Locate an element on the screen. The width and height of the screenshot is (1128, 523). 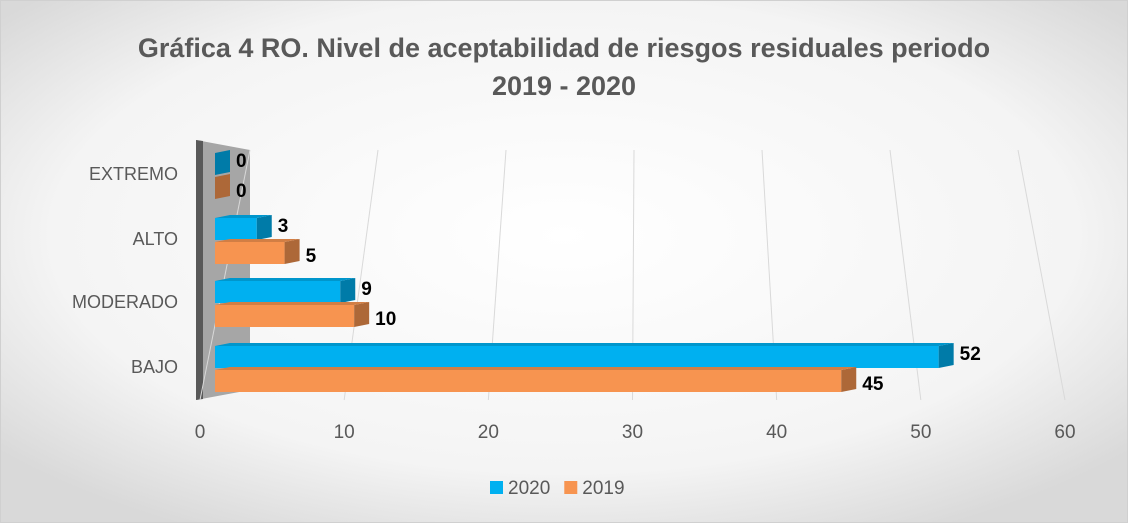
data-label: 3 is located at coordinates (283, 226).